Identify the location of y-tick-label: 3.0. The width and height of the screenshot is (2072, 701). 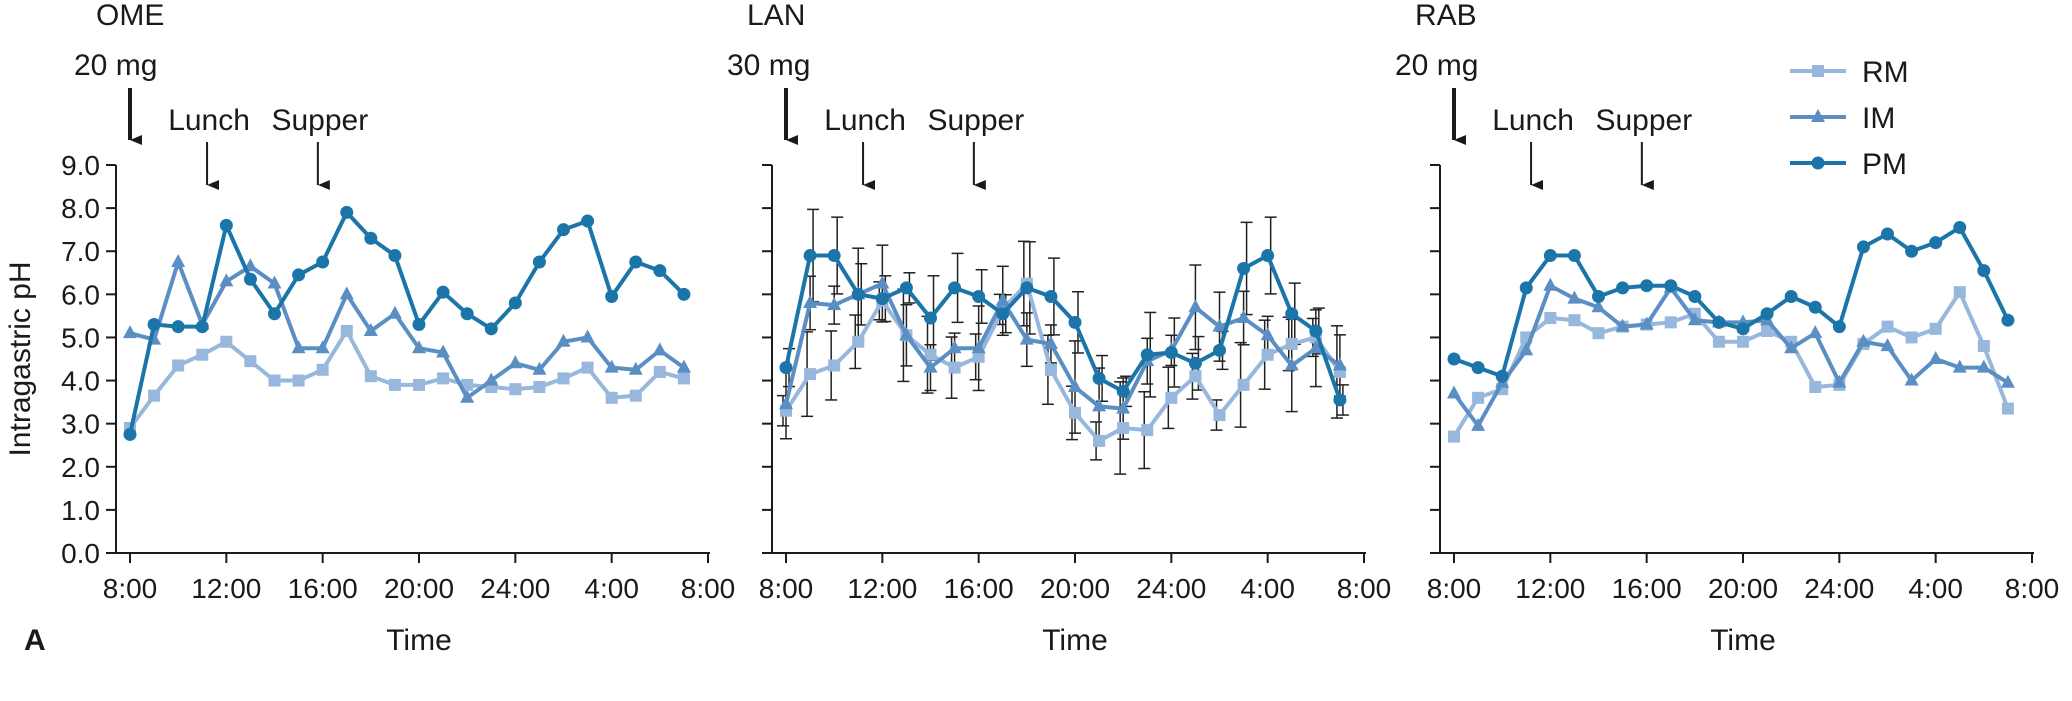
(80, 424).